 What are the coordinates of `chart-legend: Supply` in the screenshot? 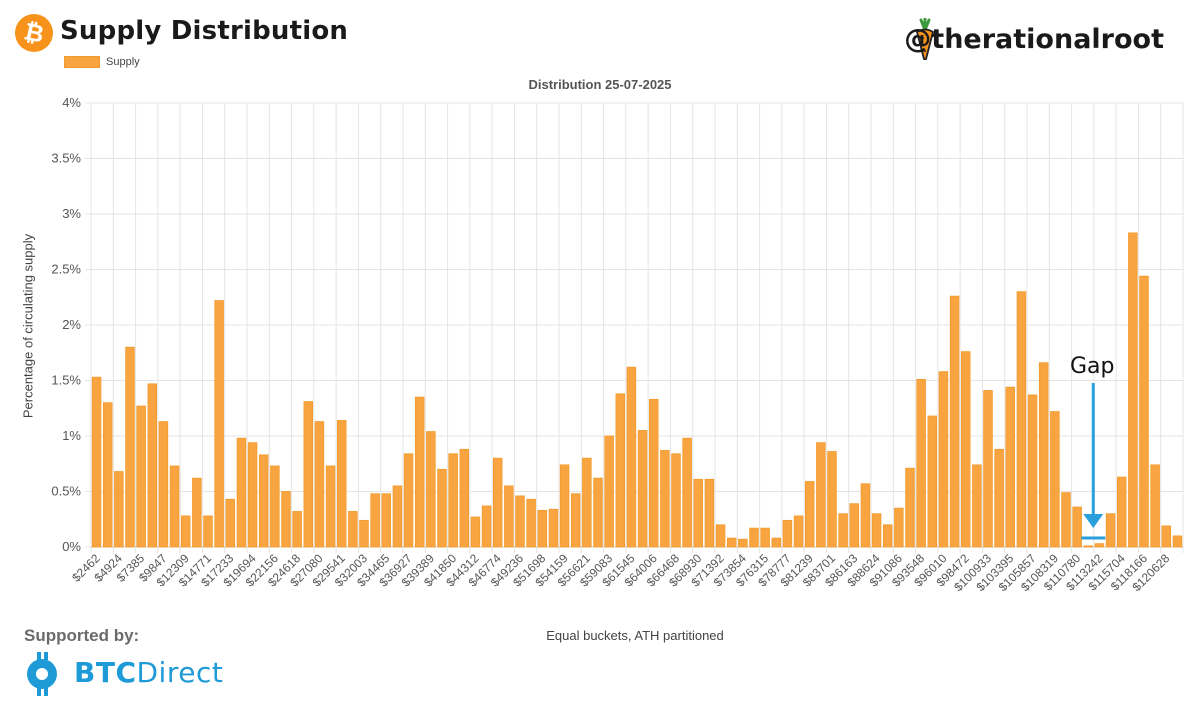 It's located at (102, 62).